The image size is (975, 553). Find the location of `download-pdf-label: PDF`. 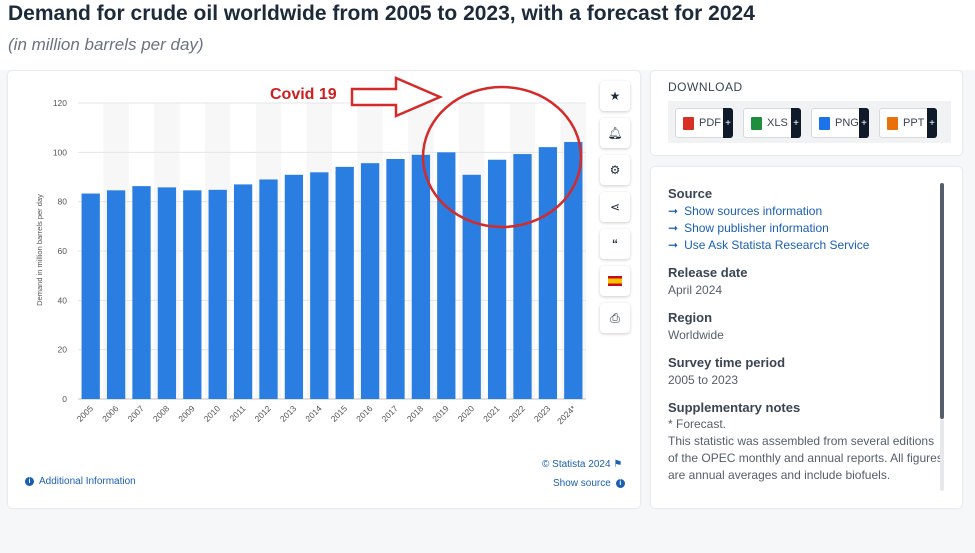

download-pdf-label: PDF is located at coordinates (710, 123).